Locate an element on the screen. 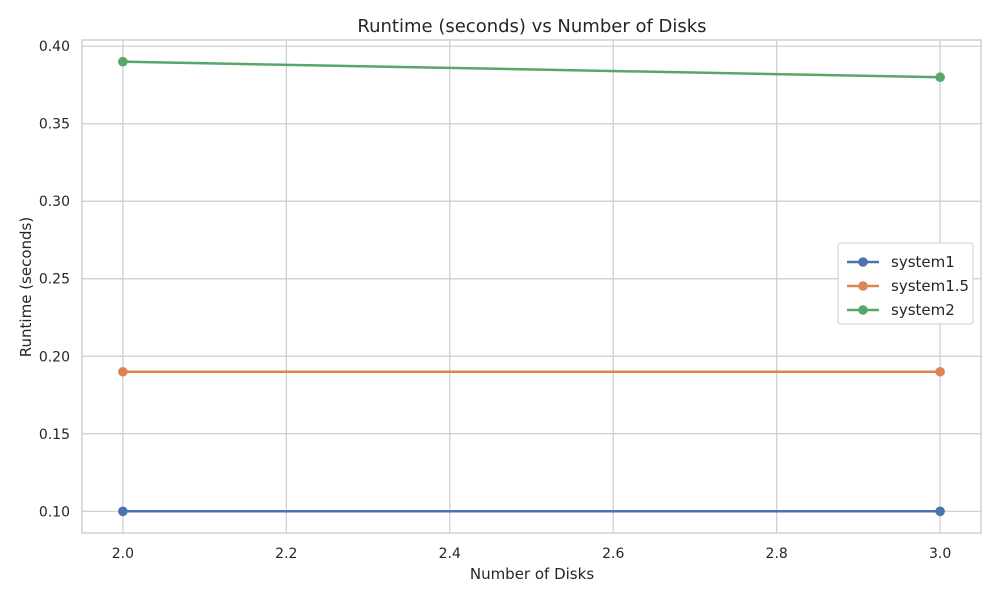 Image resolution: width=1000 pixels, height=600 pixels. x-axis-ticks: 2.0 2.2 2.4 2.6 2.8 3.0 is located at coordinates (532, 554).